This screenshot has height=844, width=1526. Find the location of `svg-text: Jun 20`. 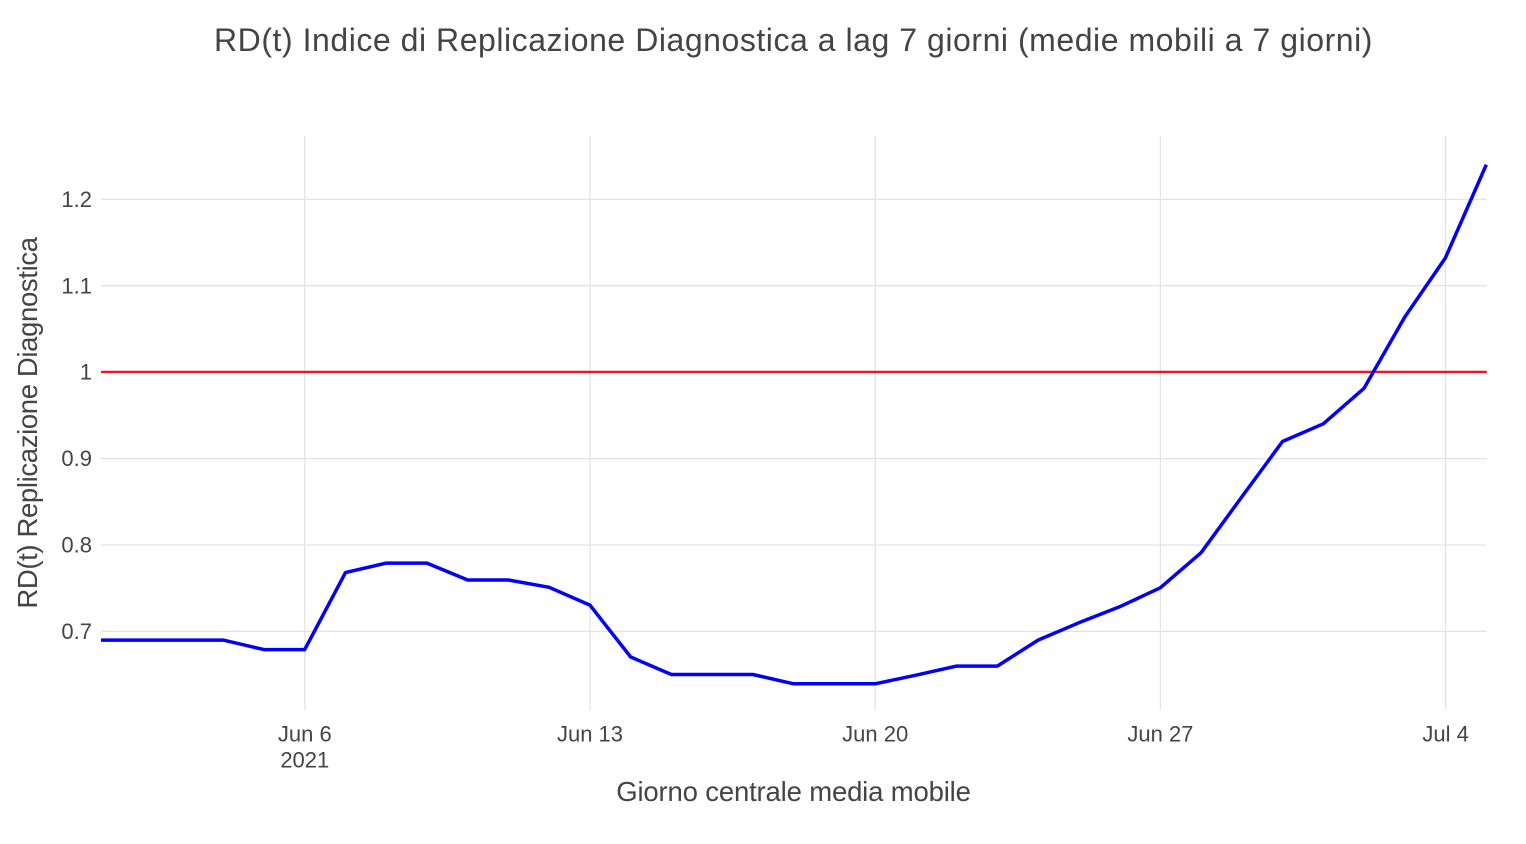

svg-text: Jun 20 is located at coordinates (875, 734).